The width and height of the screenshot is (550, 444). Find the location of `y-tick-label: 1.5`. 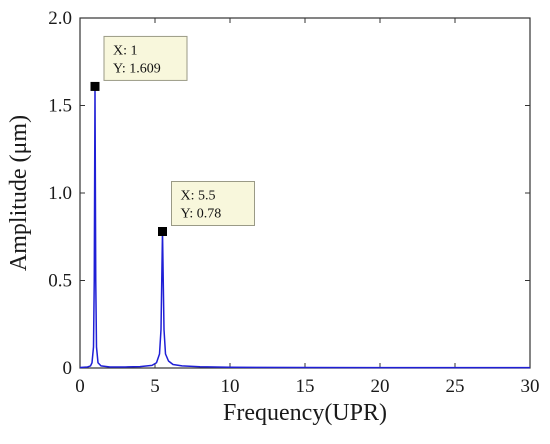

y-tick-label: 1.5 is located at coordinates (60, 106).